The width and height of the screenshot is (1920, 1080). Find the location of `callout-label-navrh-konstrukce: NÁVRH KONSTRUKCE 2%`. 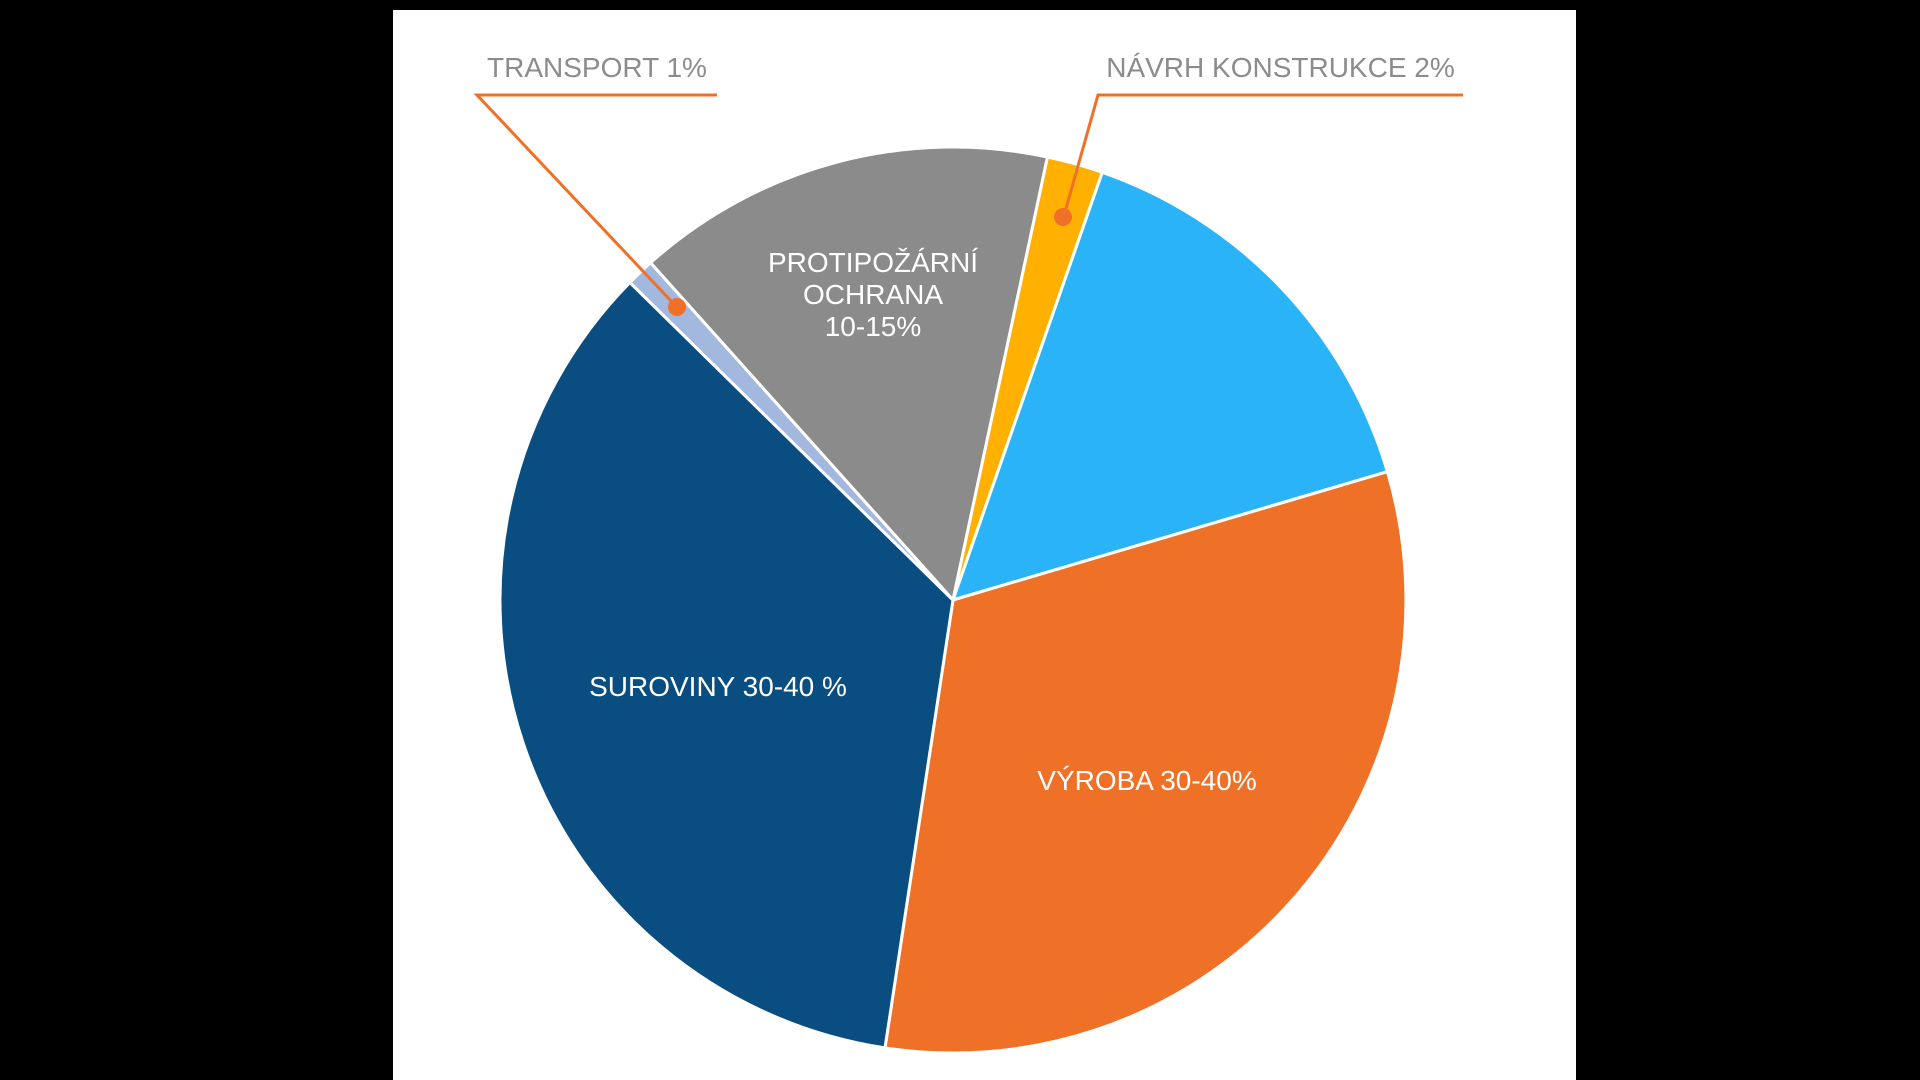

callout-label-navrh-konstrukce: NÁVRH KONSTRUKCE 2% is located at coordinates (1280, 67).